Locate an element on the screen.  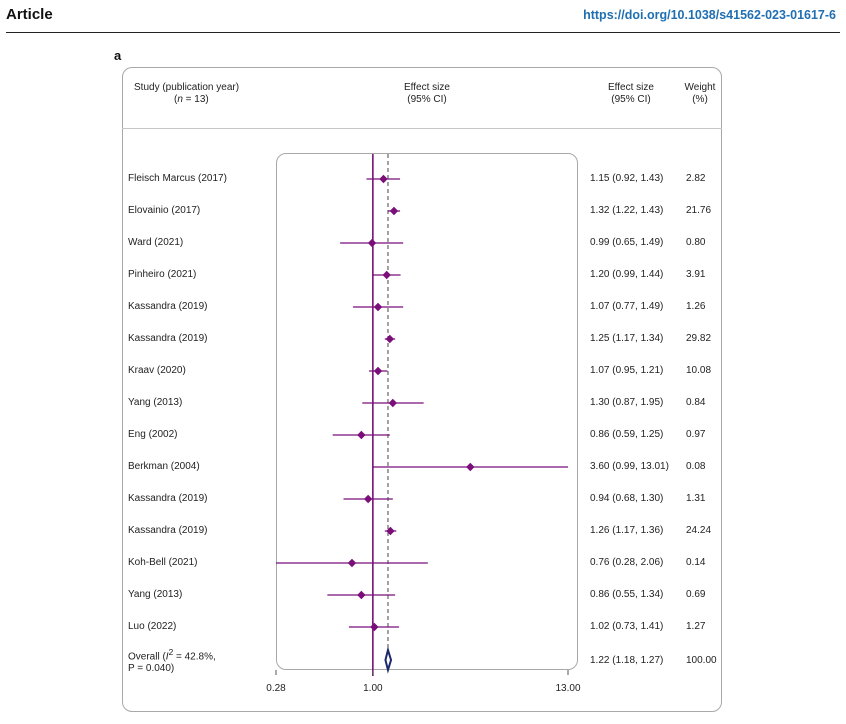
weight-value: 29.82 is located at coordinates (699, 338).